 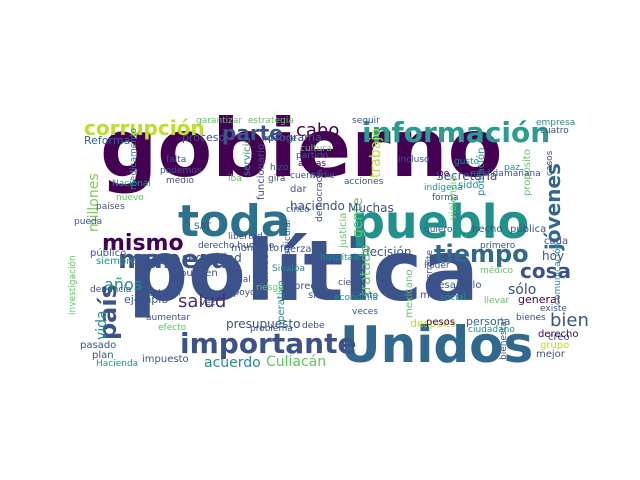 I want to click on word-unidos: Unidos, so click(x=436, y=345).